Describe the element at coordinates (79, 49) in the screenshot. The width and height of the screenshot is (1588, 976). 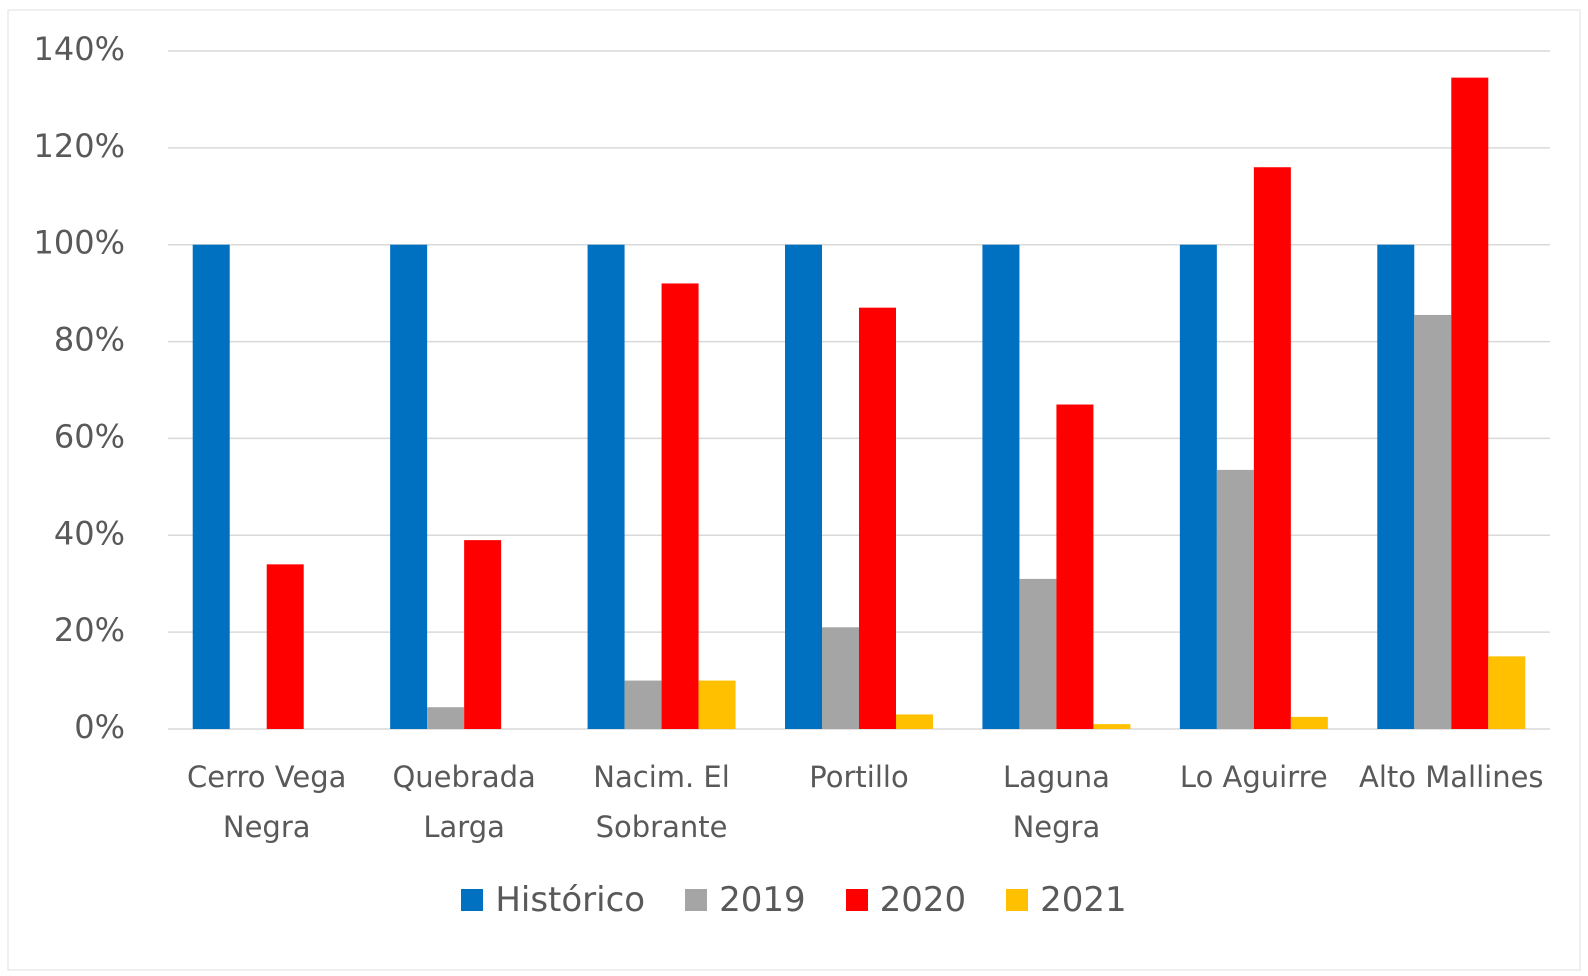
I see `y-tick-label: 140%` at that location.